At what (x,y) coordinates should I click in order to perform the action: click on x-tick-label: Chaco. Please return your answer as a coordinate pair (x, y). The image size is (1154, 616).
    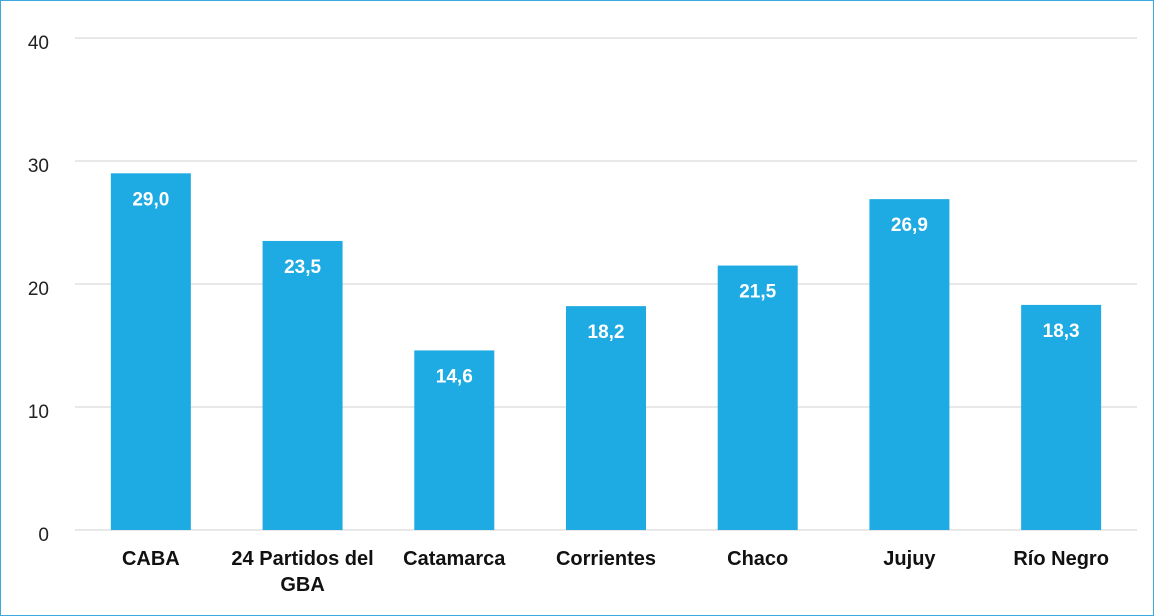
    Looking at the image, I should click on (758, 559).